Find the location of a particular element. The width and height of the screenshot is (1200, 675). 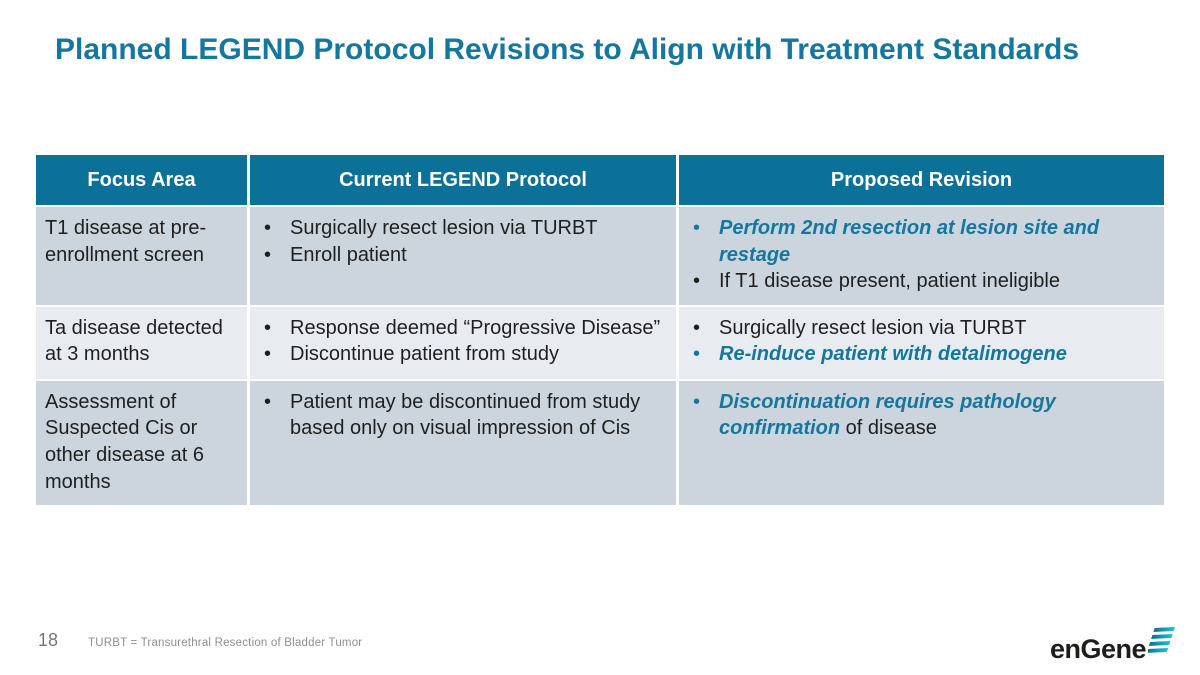

header-current-protocol: Current LEGEND Protocol is located at coordinates (463, 180).